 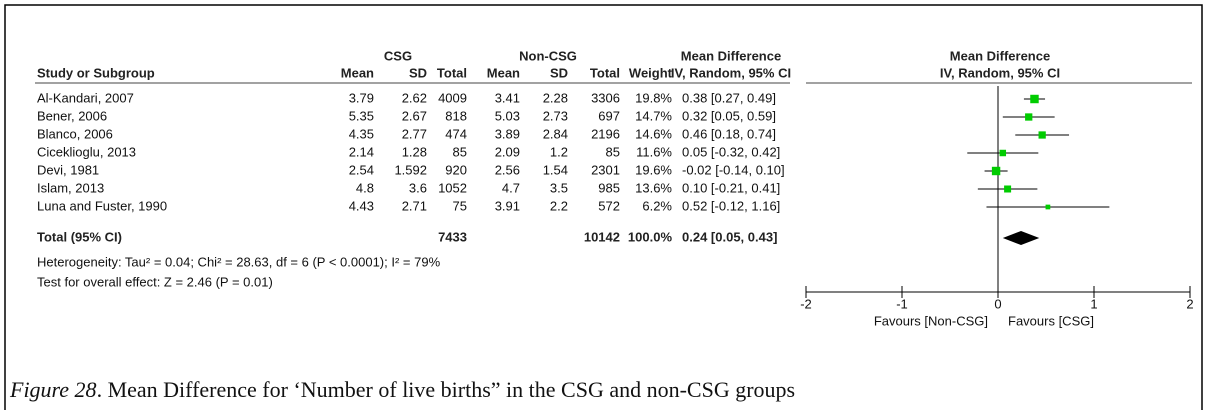 What do you see at coordinates (452, 236) in the screenshot?
I see `total-cell: 7433` at bounding box center [452, 236].